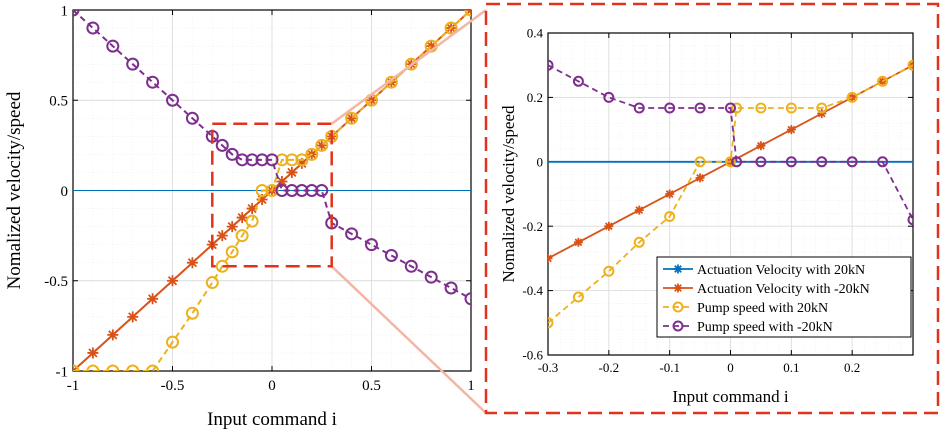 Image resolution: width=941 pixels, height=435 pixels. Describe the element at coordinates (408, 339) in the screenshot. I see `zoom-connector-bottom` at that location.